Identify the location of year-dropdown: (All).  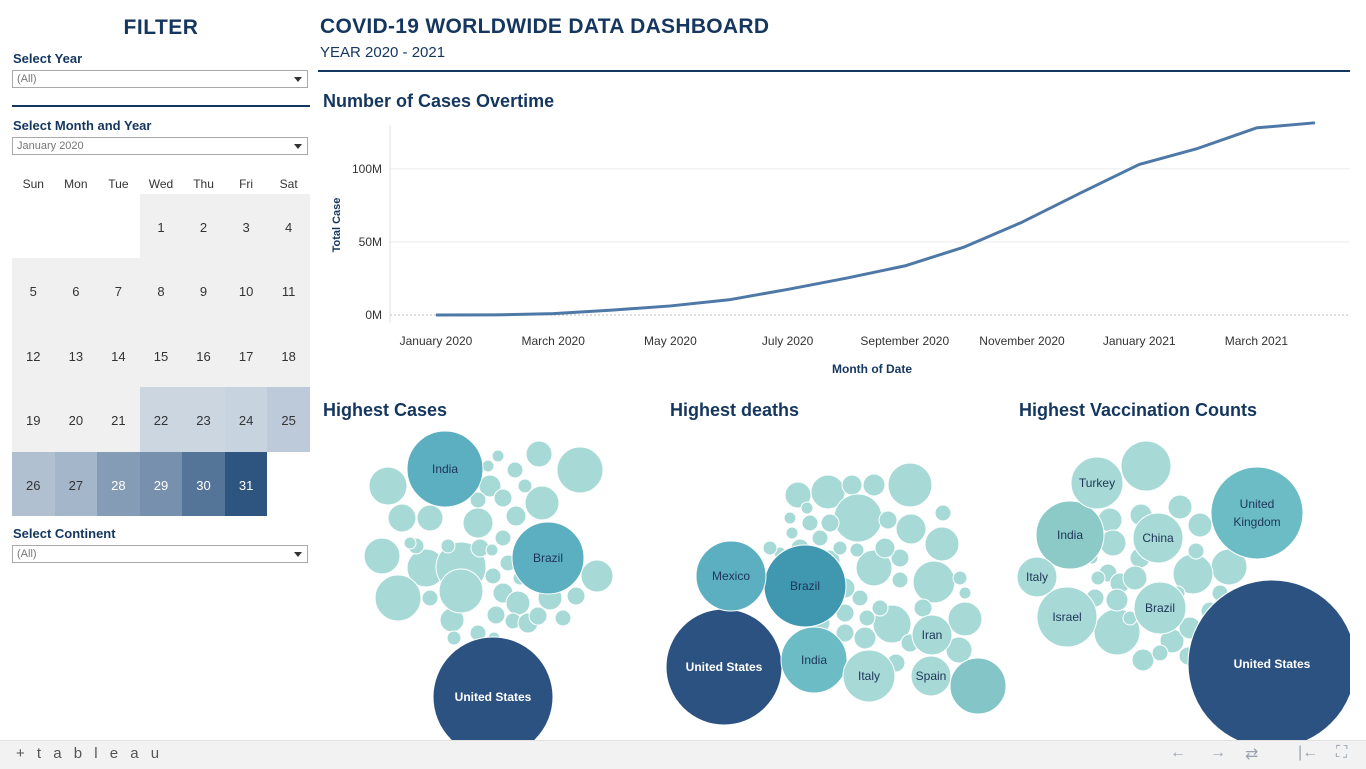
(160, 79).